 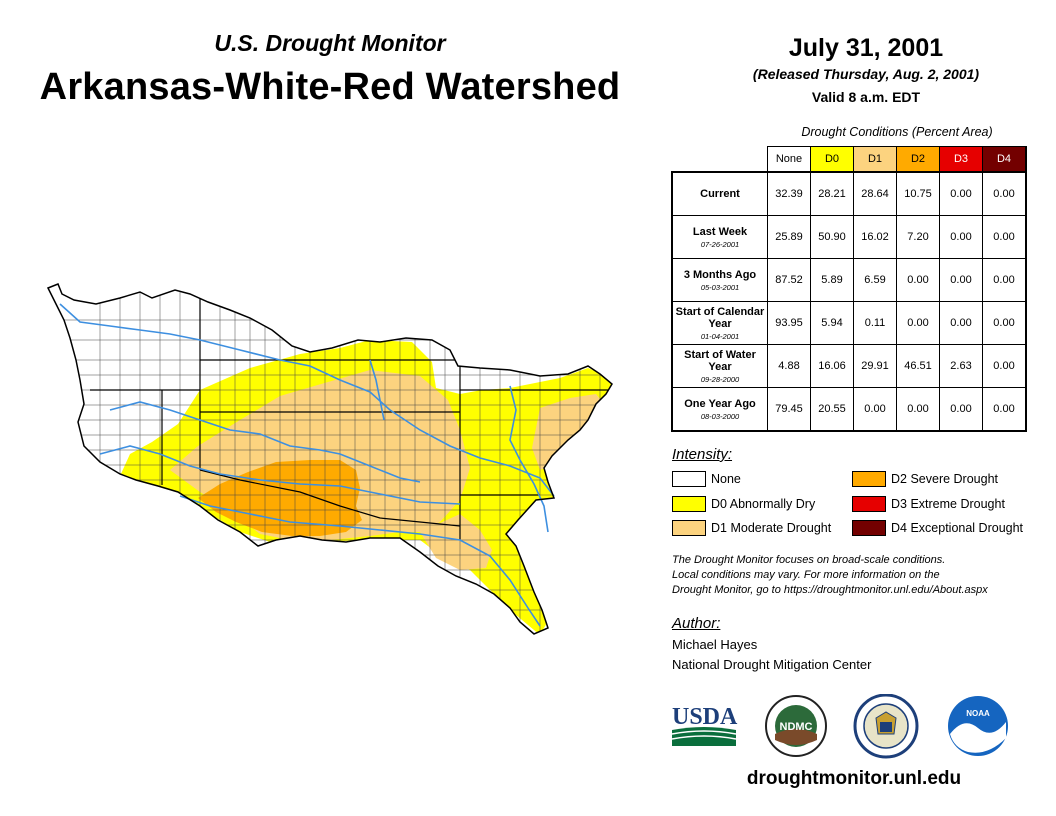 What do you see at coordinates (945, 479) in the screenshot?
I see `legend-text-d2: D2 Severe Drought` at bounding box center [945, 479].